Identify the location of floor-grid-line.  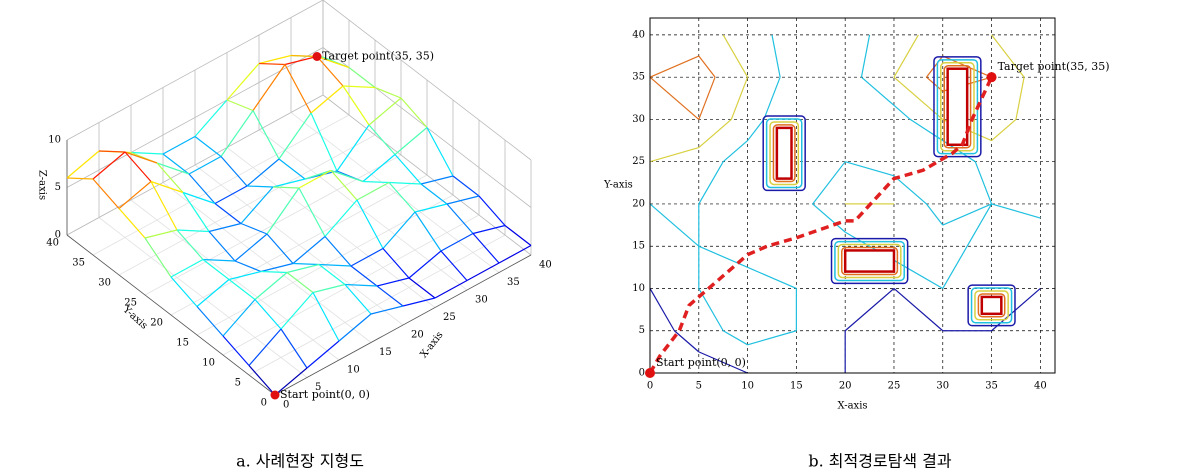
(221, 185).